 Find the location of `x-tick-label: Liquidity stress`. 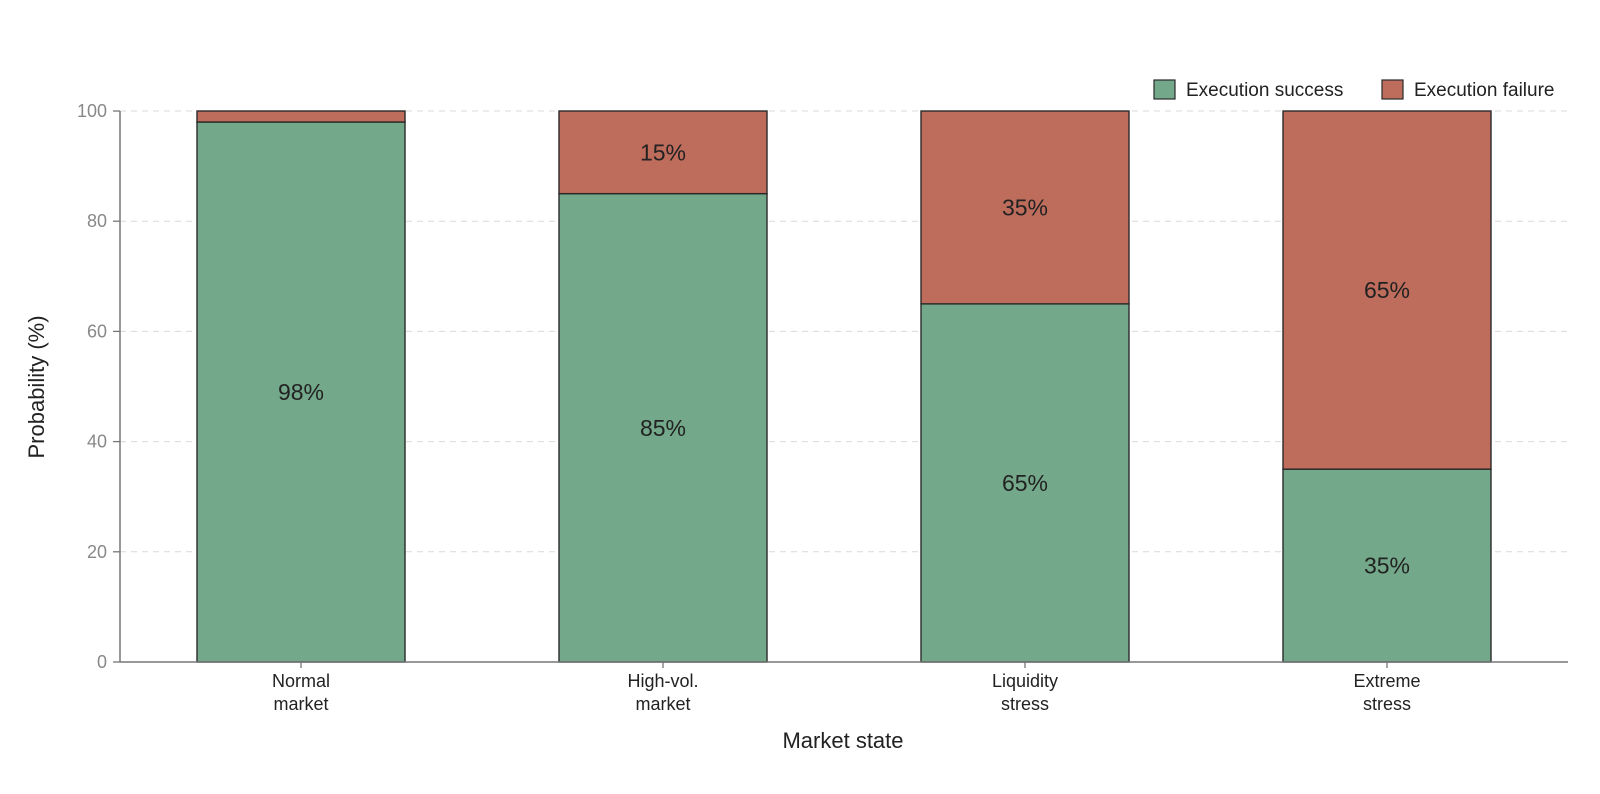

x-tick-label: Liquidity stress is located at coordinates (1025, 692).